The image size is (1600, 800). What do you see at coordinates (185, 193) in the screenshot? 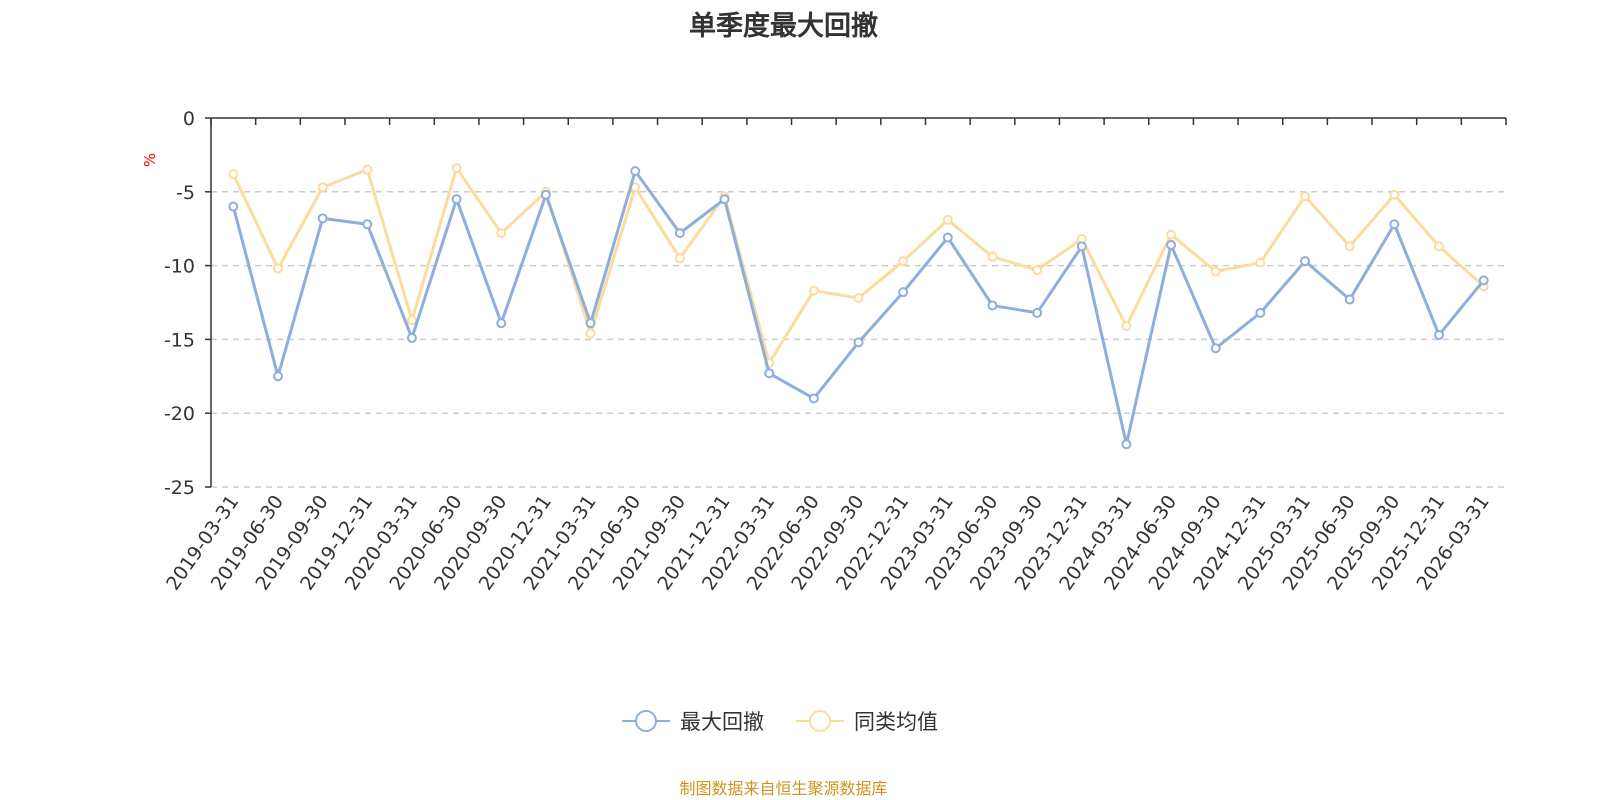
I see `y-tick-label: -5` at bounding box center [185, 193].